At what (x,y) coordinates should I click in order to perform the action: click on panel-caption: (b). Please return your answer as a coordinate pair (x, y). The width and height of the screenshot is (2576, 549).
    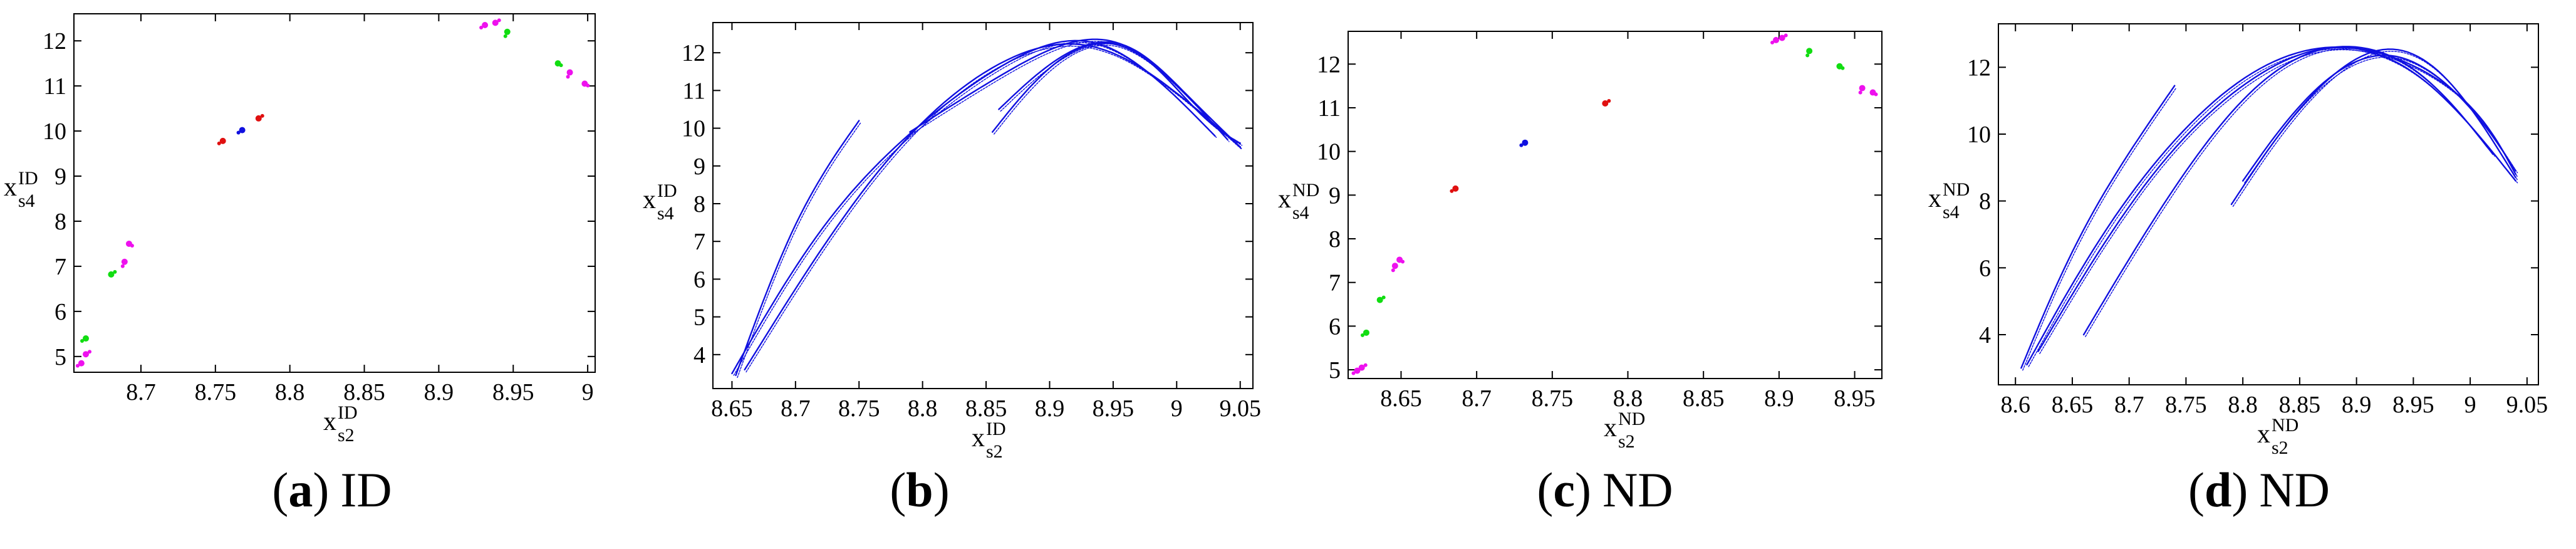
    Looking at the image, I should click on (919, 490).